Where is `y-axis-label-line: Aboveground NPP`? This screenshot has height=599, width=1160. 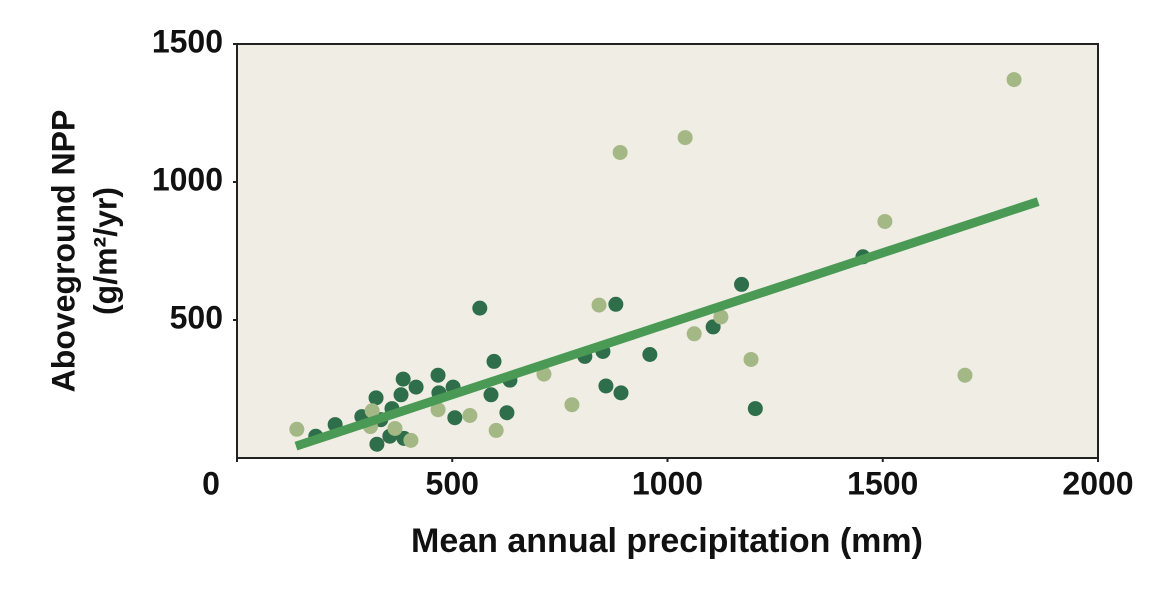
y-axis-label-line: Aboveground NPP is located at coordinates (63, 251).